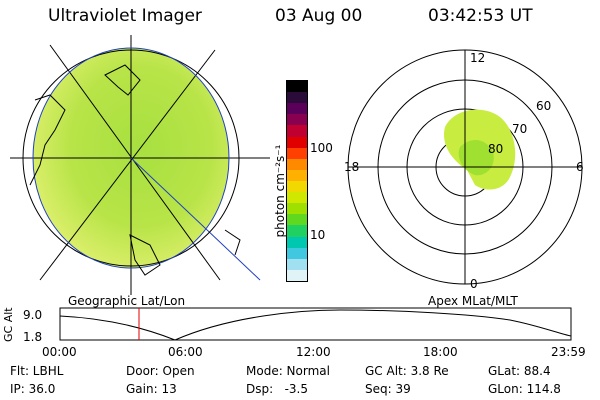 Image resolution: width=600 pixels, height=400 pixels. I want to click on filter-info: Flt: LBHL, so click(37, 371).